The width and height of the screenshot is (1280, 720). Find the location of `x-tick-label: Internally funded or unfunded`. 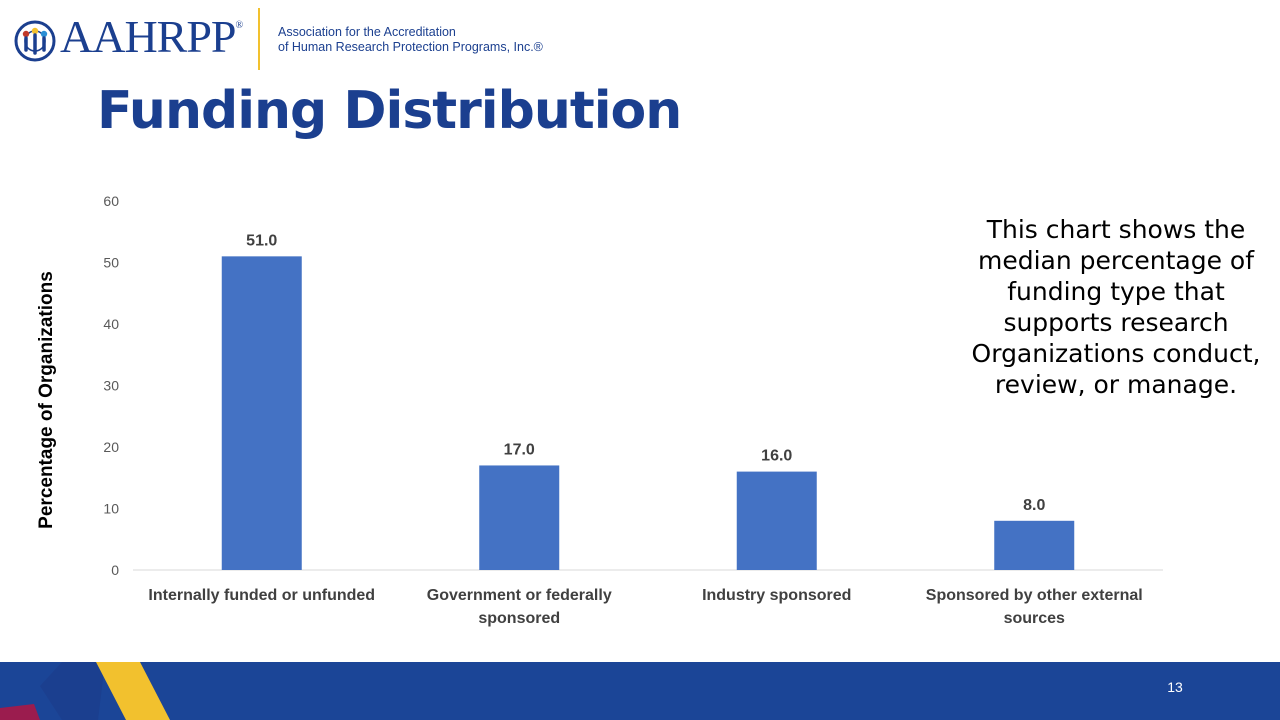

x-tick-label: Internally funded or unfunded is located at coordinates (261, 595).